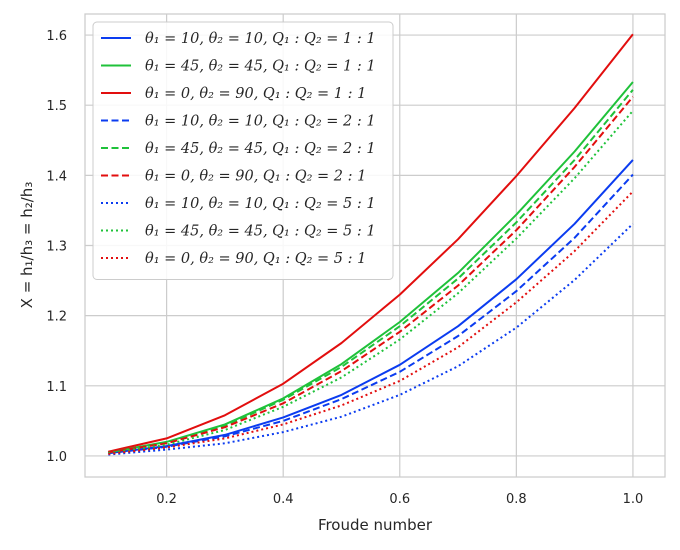 The width and height of the screenshot is (680, 550). I want to click on x-tick-label: 0.2, so click(166, 499).